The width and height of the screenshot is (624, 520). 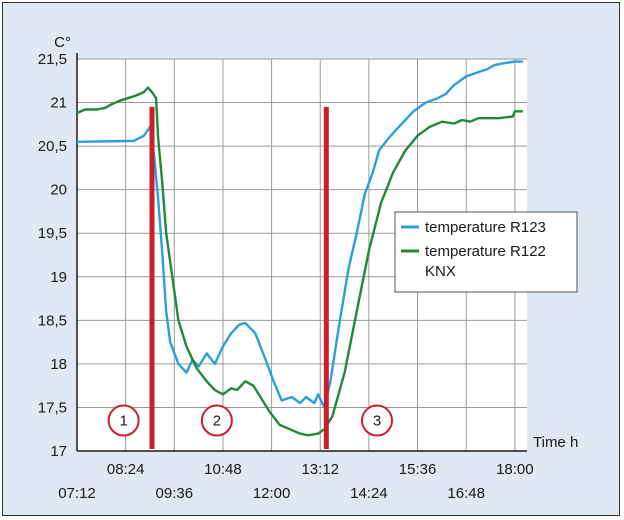 I want to click on event-markers: 1 2 3, so click(x=250, y=420).